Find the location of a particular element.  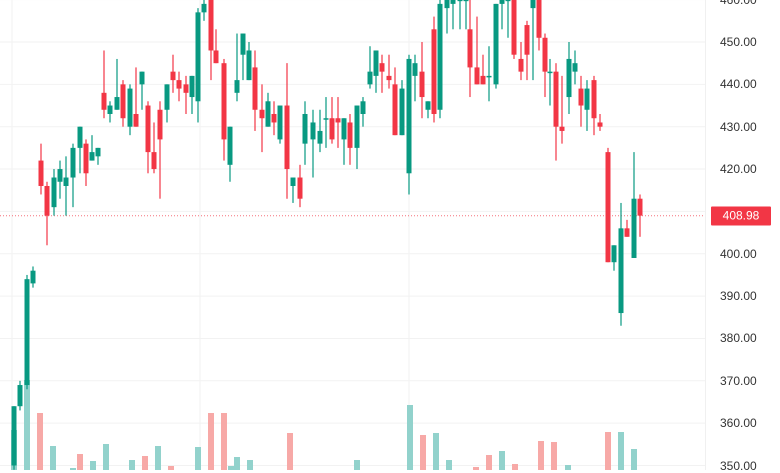

price-tick-label: 450.00 is located at coordinates (738, 42).